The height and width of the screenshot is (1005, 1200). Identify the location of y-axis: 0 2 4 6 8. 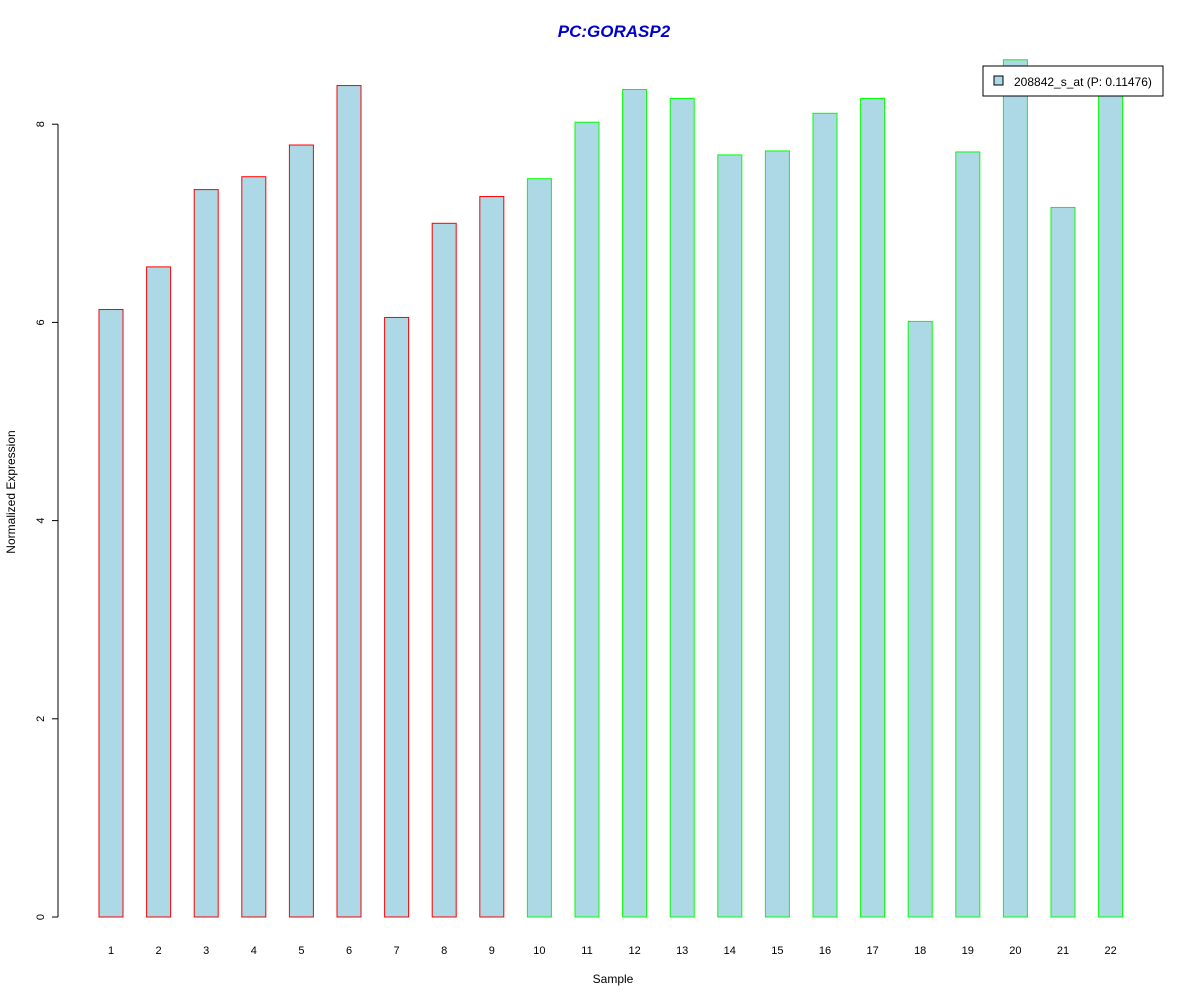
(47, 520).